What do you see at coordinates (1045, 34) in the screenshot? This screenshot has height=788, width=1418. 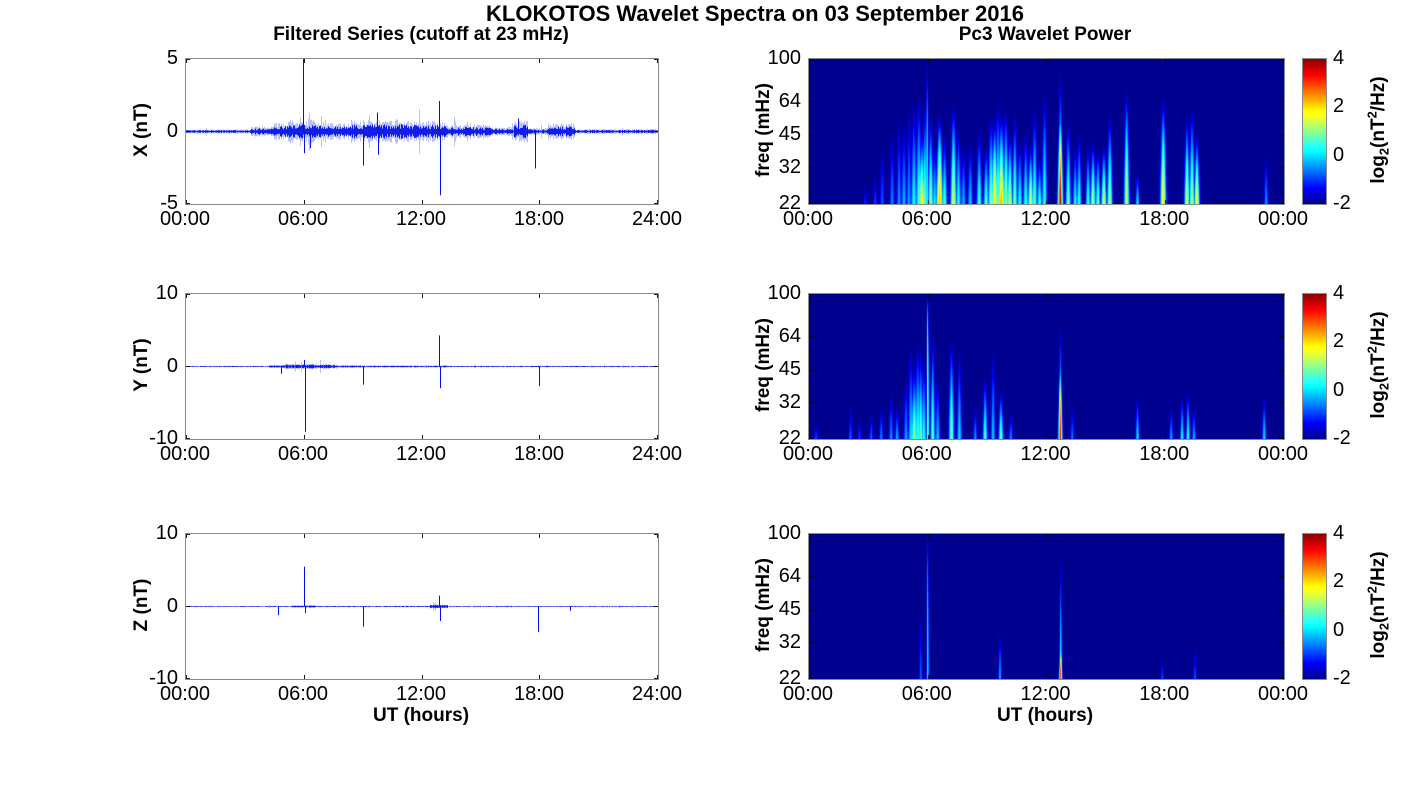 I see `right-column-subtitle: Pc3 Wavelet Power` at bounding box center [1045, 34].